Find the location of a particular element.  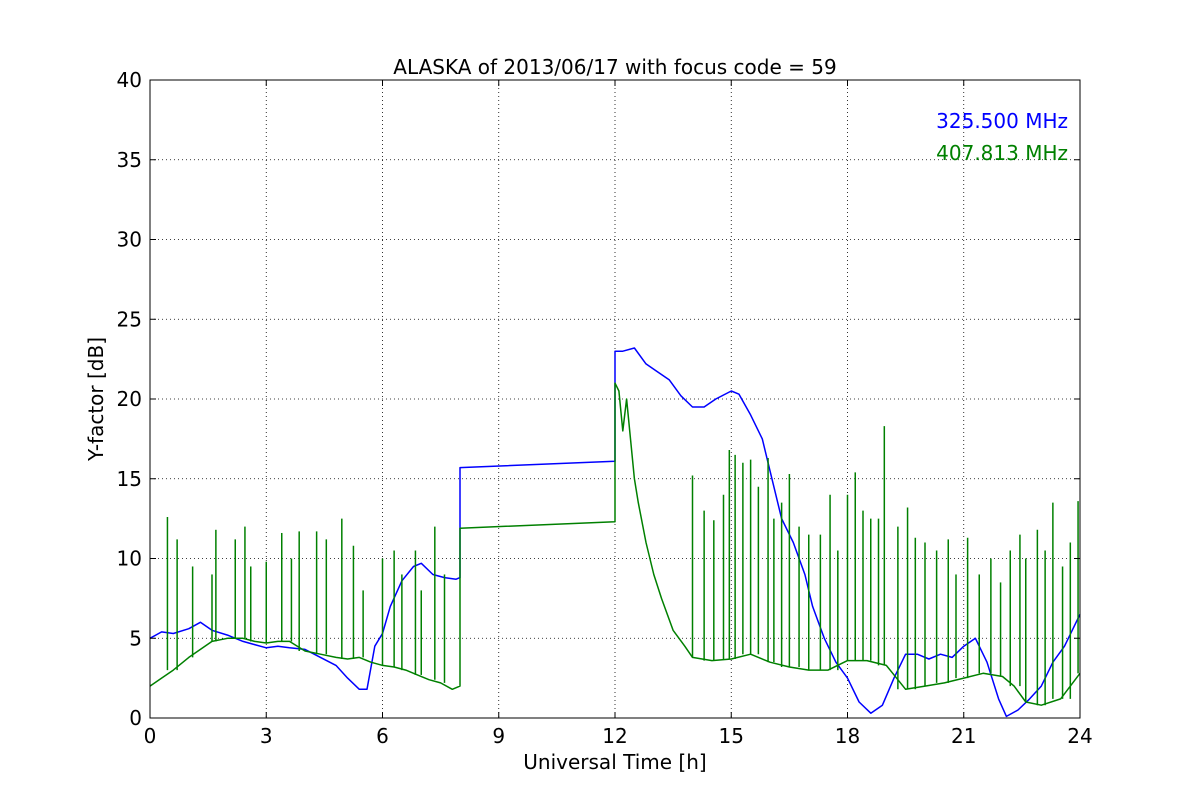

x-tick-label: 12 is located at coordinates (614, 736).